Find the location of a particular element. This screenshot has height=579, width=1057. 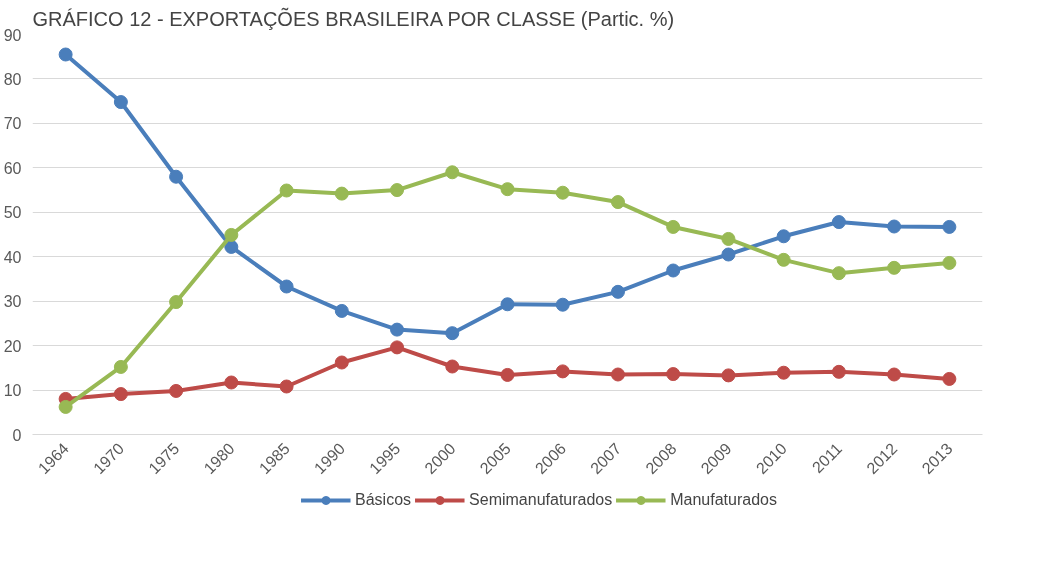

y-tick-label: 50 is located at coordinates (12, 213).